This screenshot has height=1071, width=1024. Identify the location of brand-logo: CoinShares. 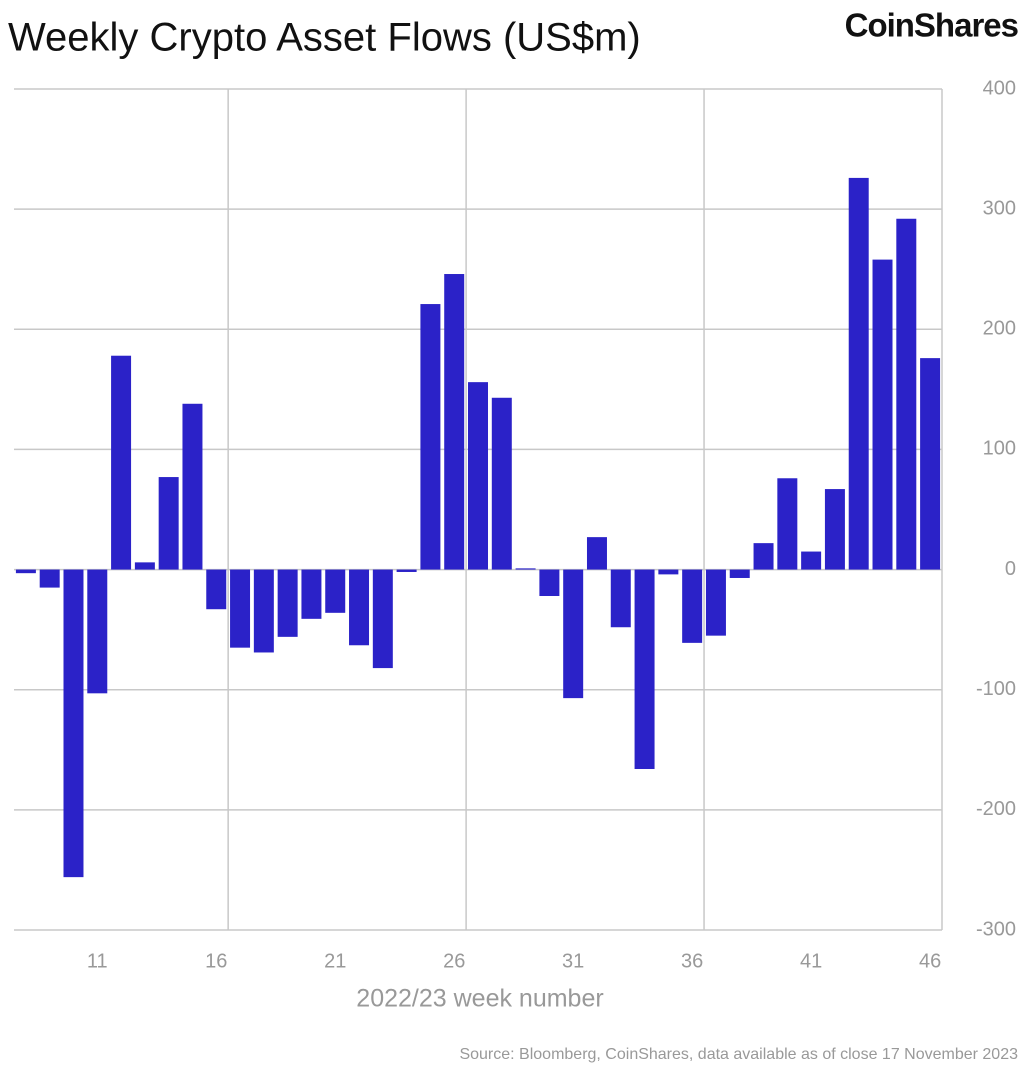
(931, 25).